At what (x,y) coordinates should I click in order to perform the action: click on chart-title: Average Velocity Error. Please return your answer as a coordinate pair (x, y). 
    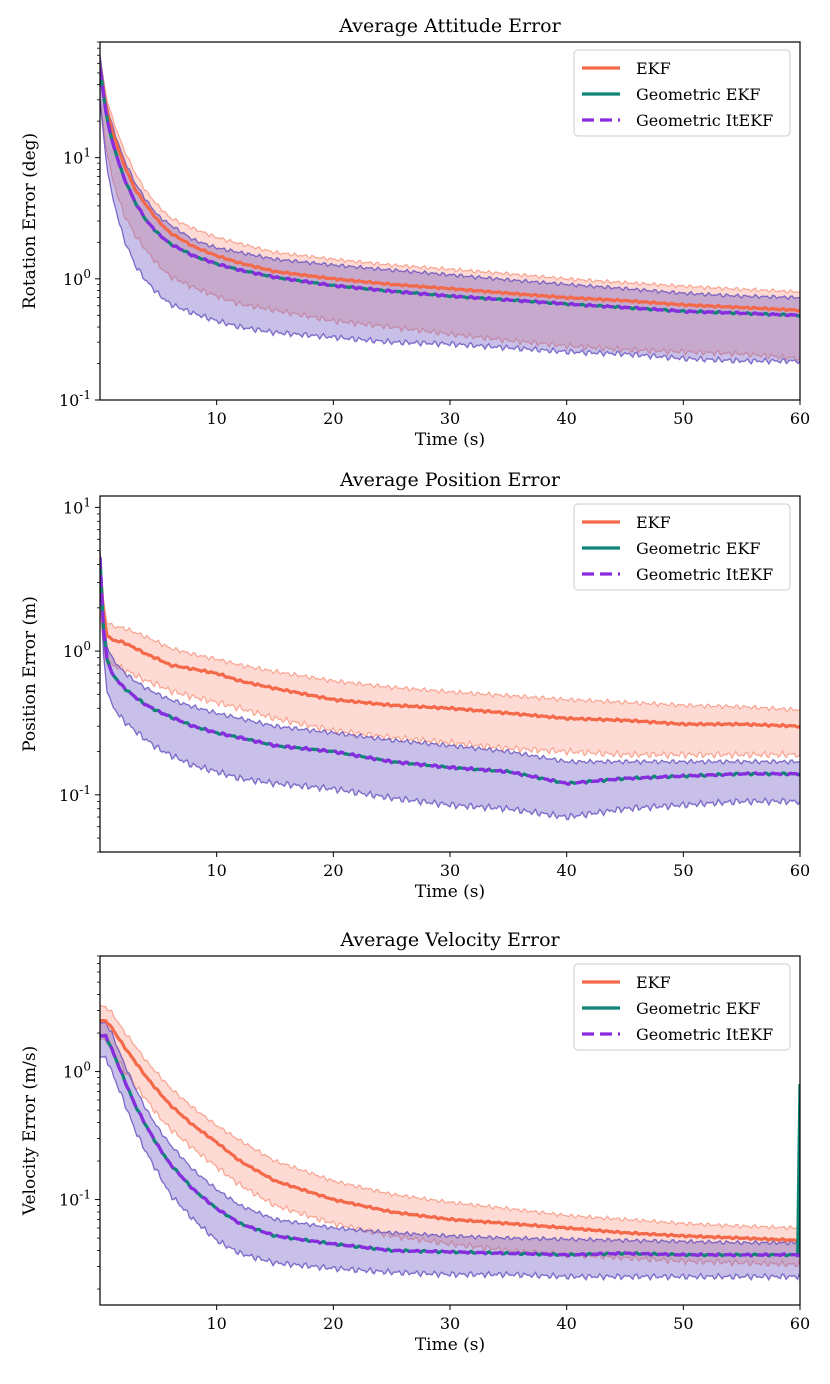
    Looking at the image, I should click on (449, 940).